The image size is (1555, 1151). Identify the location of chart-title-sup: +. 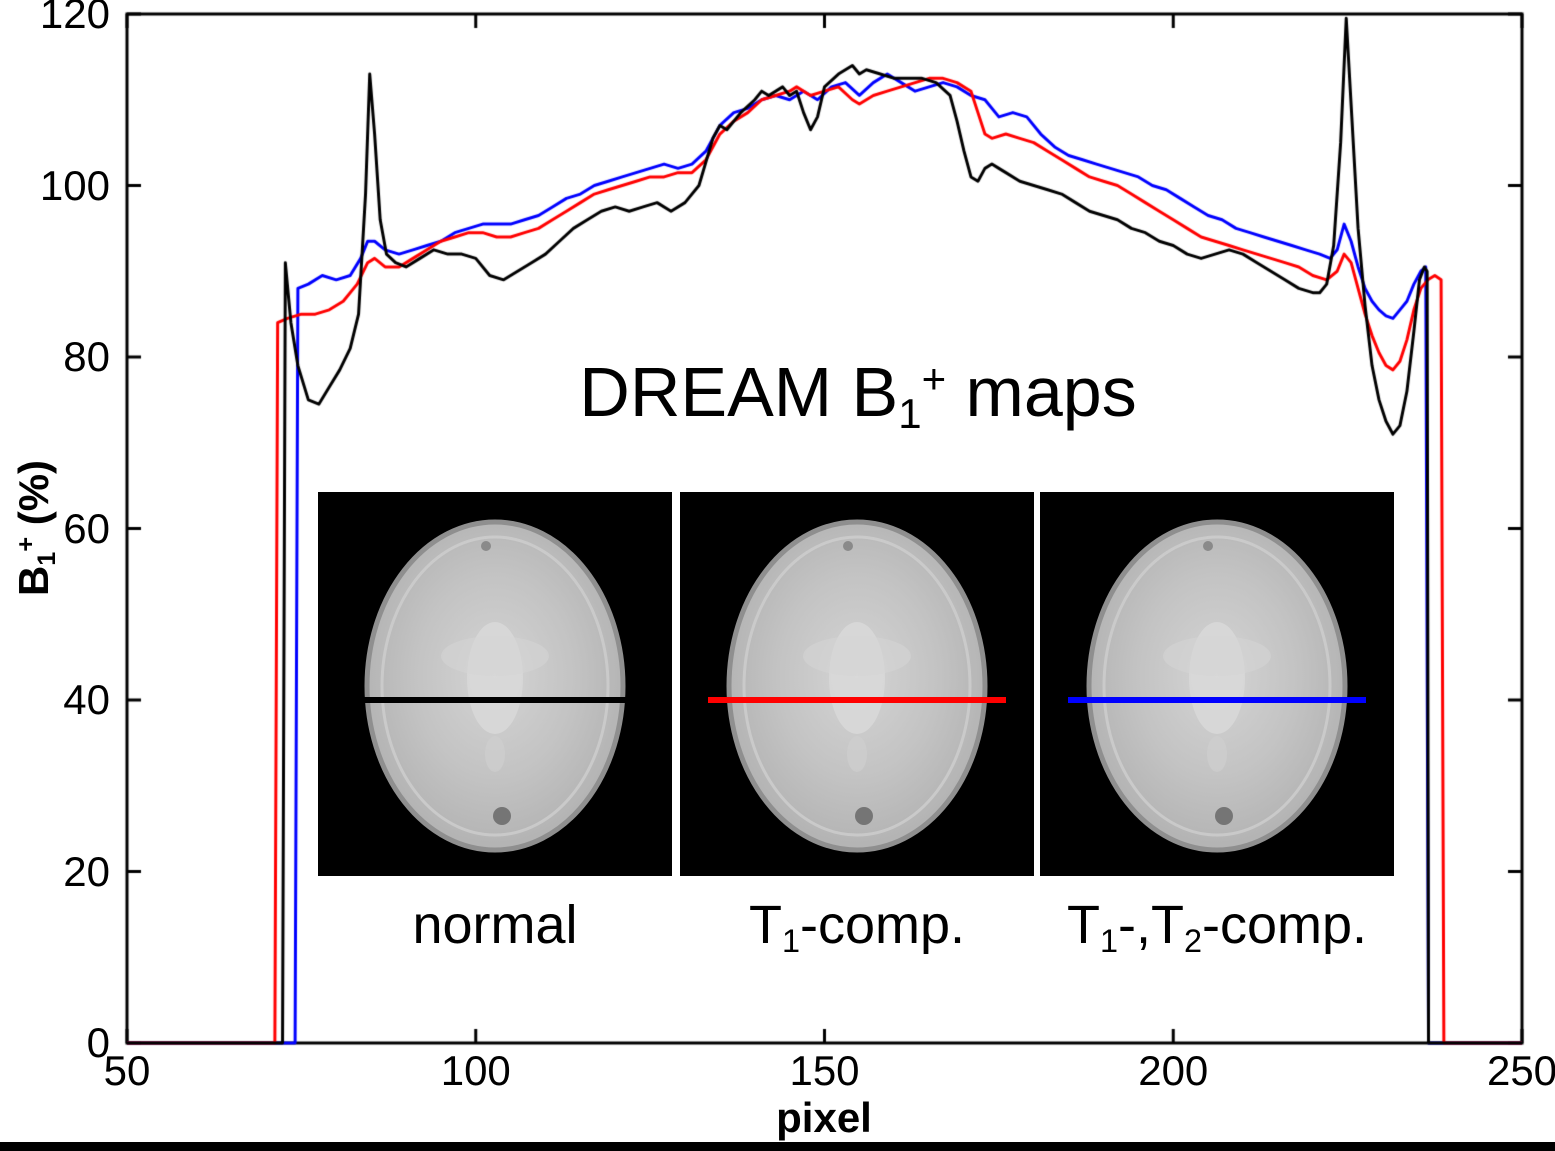
(934, 379).